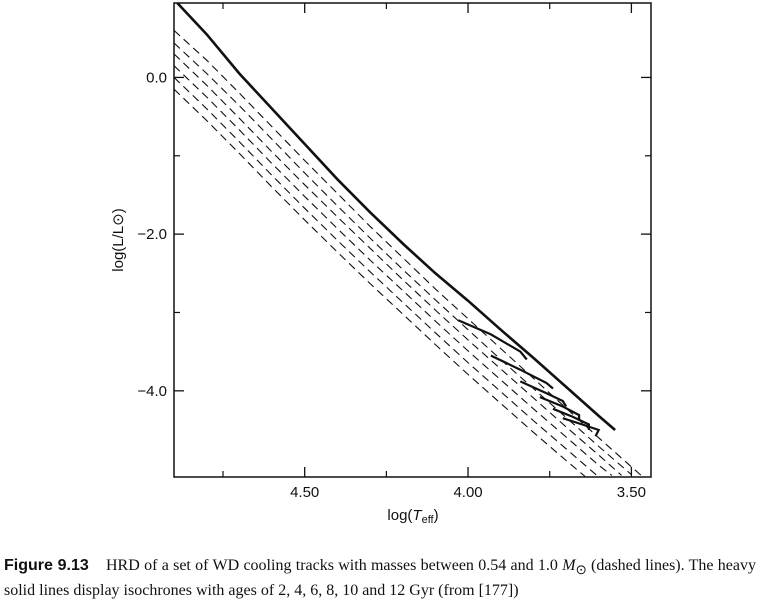 The image size is (759, 601). I want to click on x-axis-label-sub: eff, so click(428, 520).